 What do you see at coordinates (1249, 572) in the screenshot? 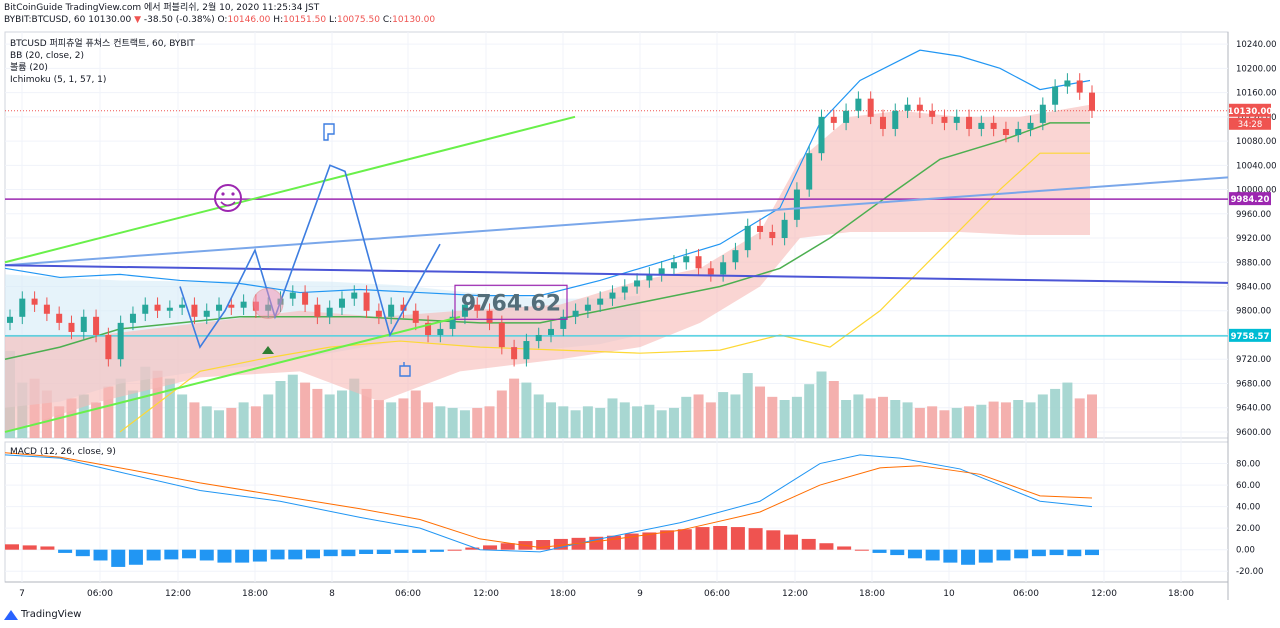
I see `macd-tick-label: -20.00` at bounding box center [1249, 572].